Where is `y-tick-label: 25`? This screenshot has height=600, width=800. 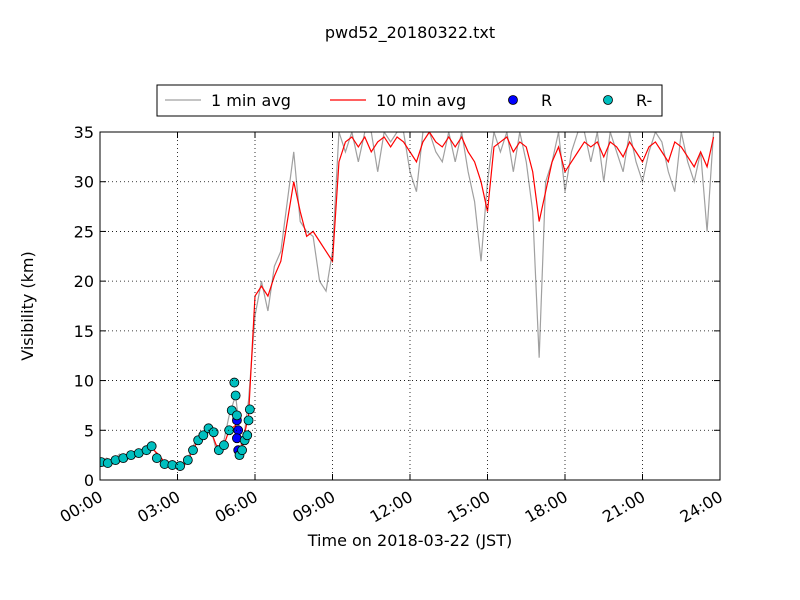 y-tick-label: 25 is located at coordinates (84, 231).